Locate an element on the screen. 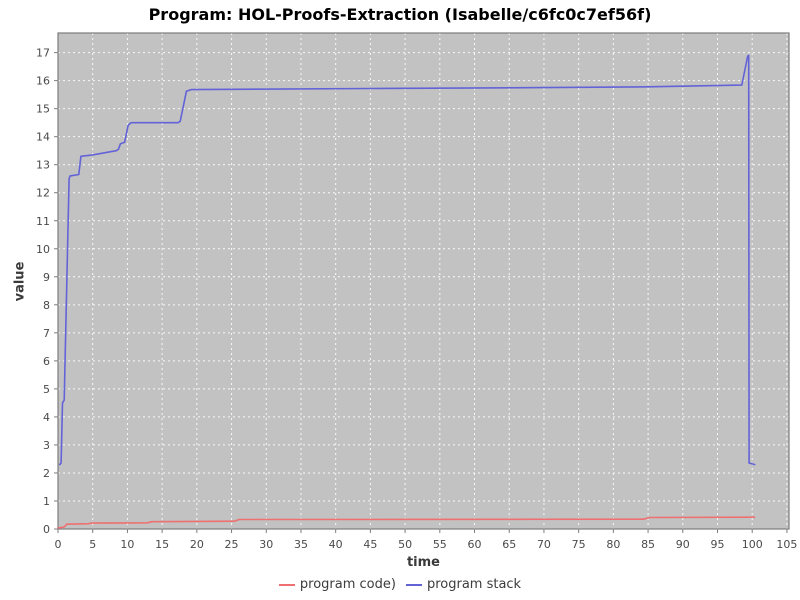  y-tick-label: 3 is located at coordinates (46, 445).